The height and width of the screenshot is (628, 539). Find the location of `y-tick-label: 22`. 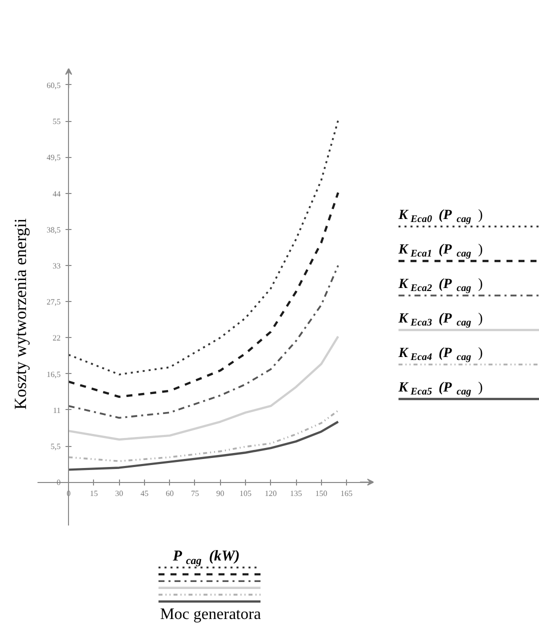

y-tick-label: 22 is located at coordinates (56, 338).